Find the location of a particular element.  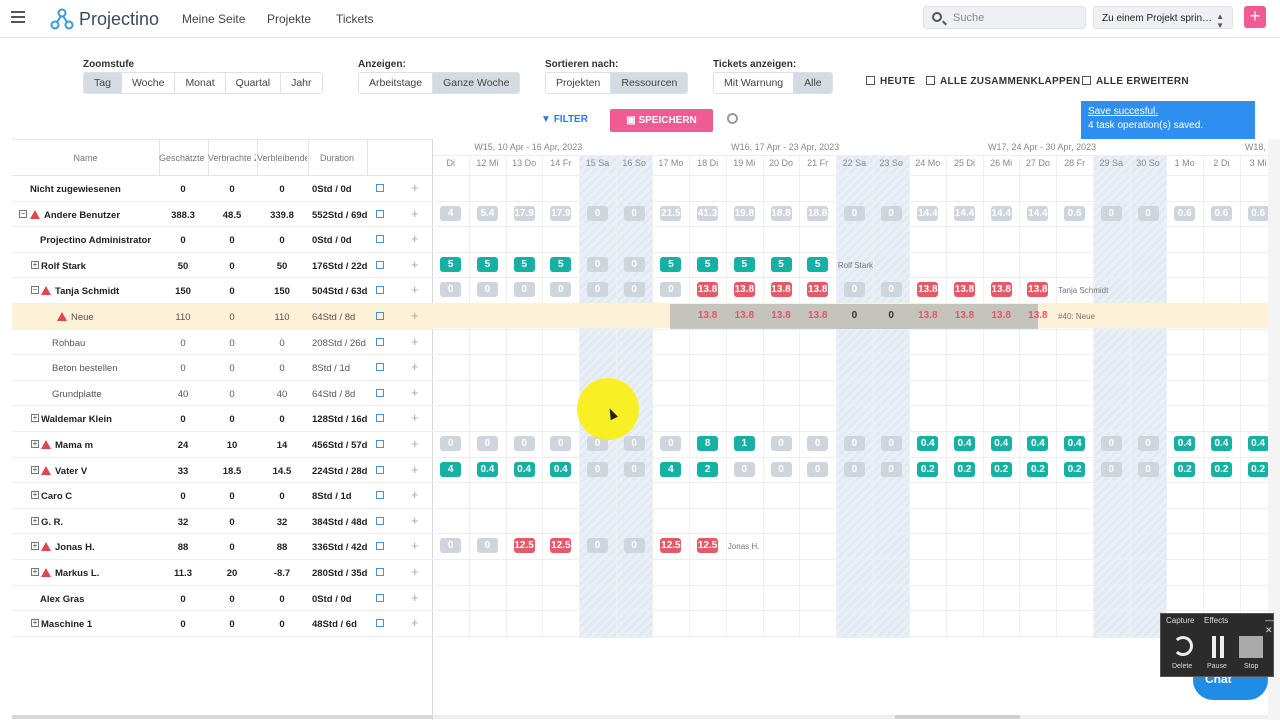

allocation-chip: 2 is located at coordinates (708, 469).